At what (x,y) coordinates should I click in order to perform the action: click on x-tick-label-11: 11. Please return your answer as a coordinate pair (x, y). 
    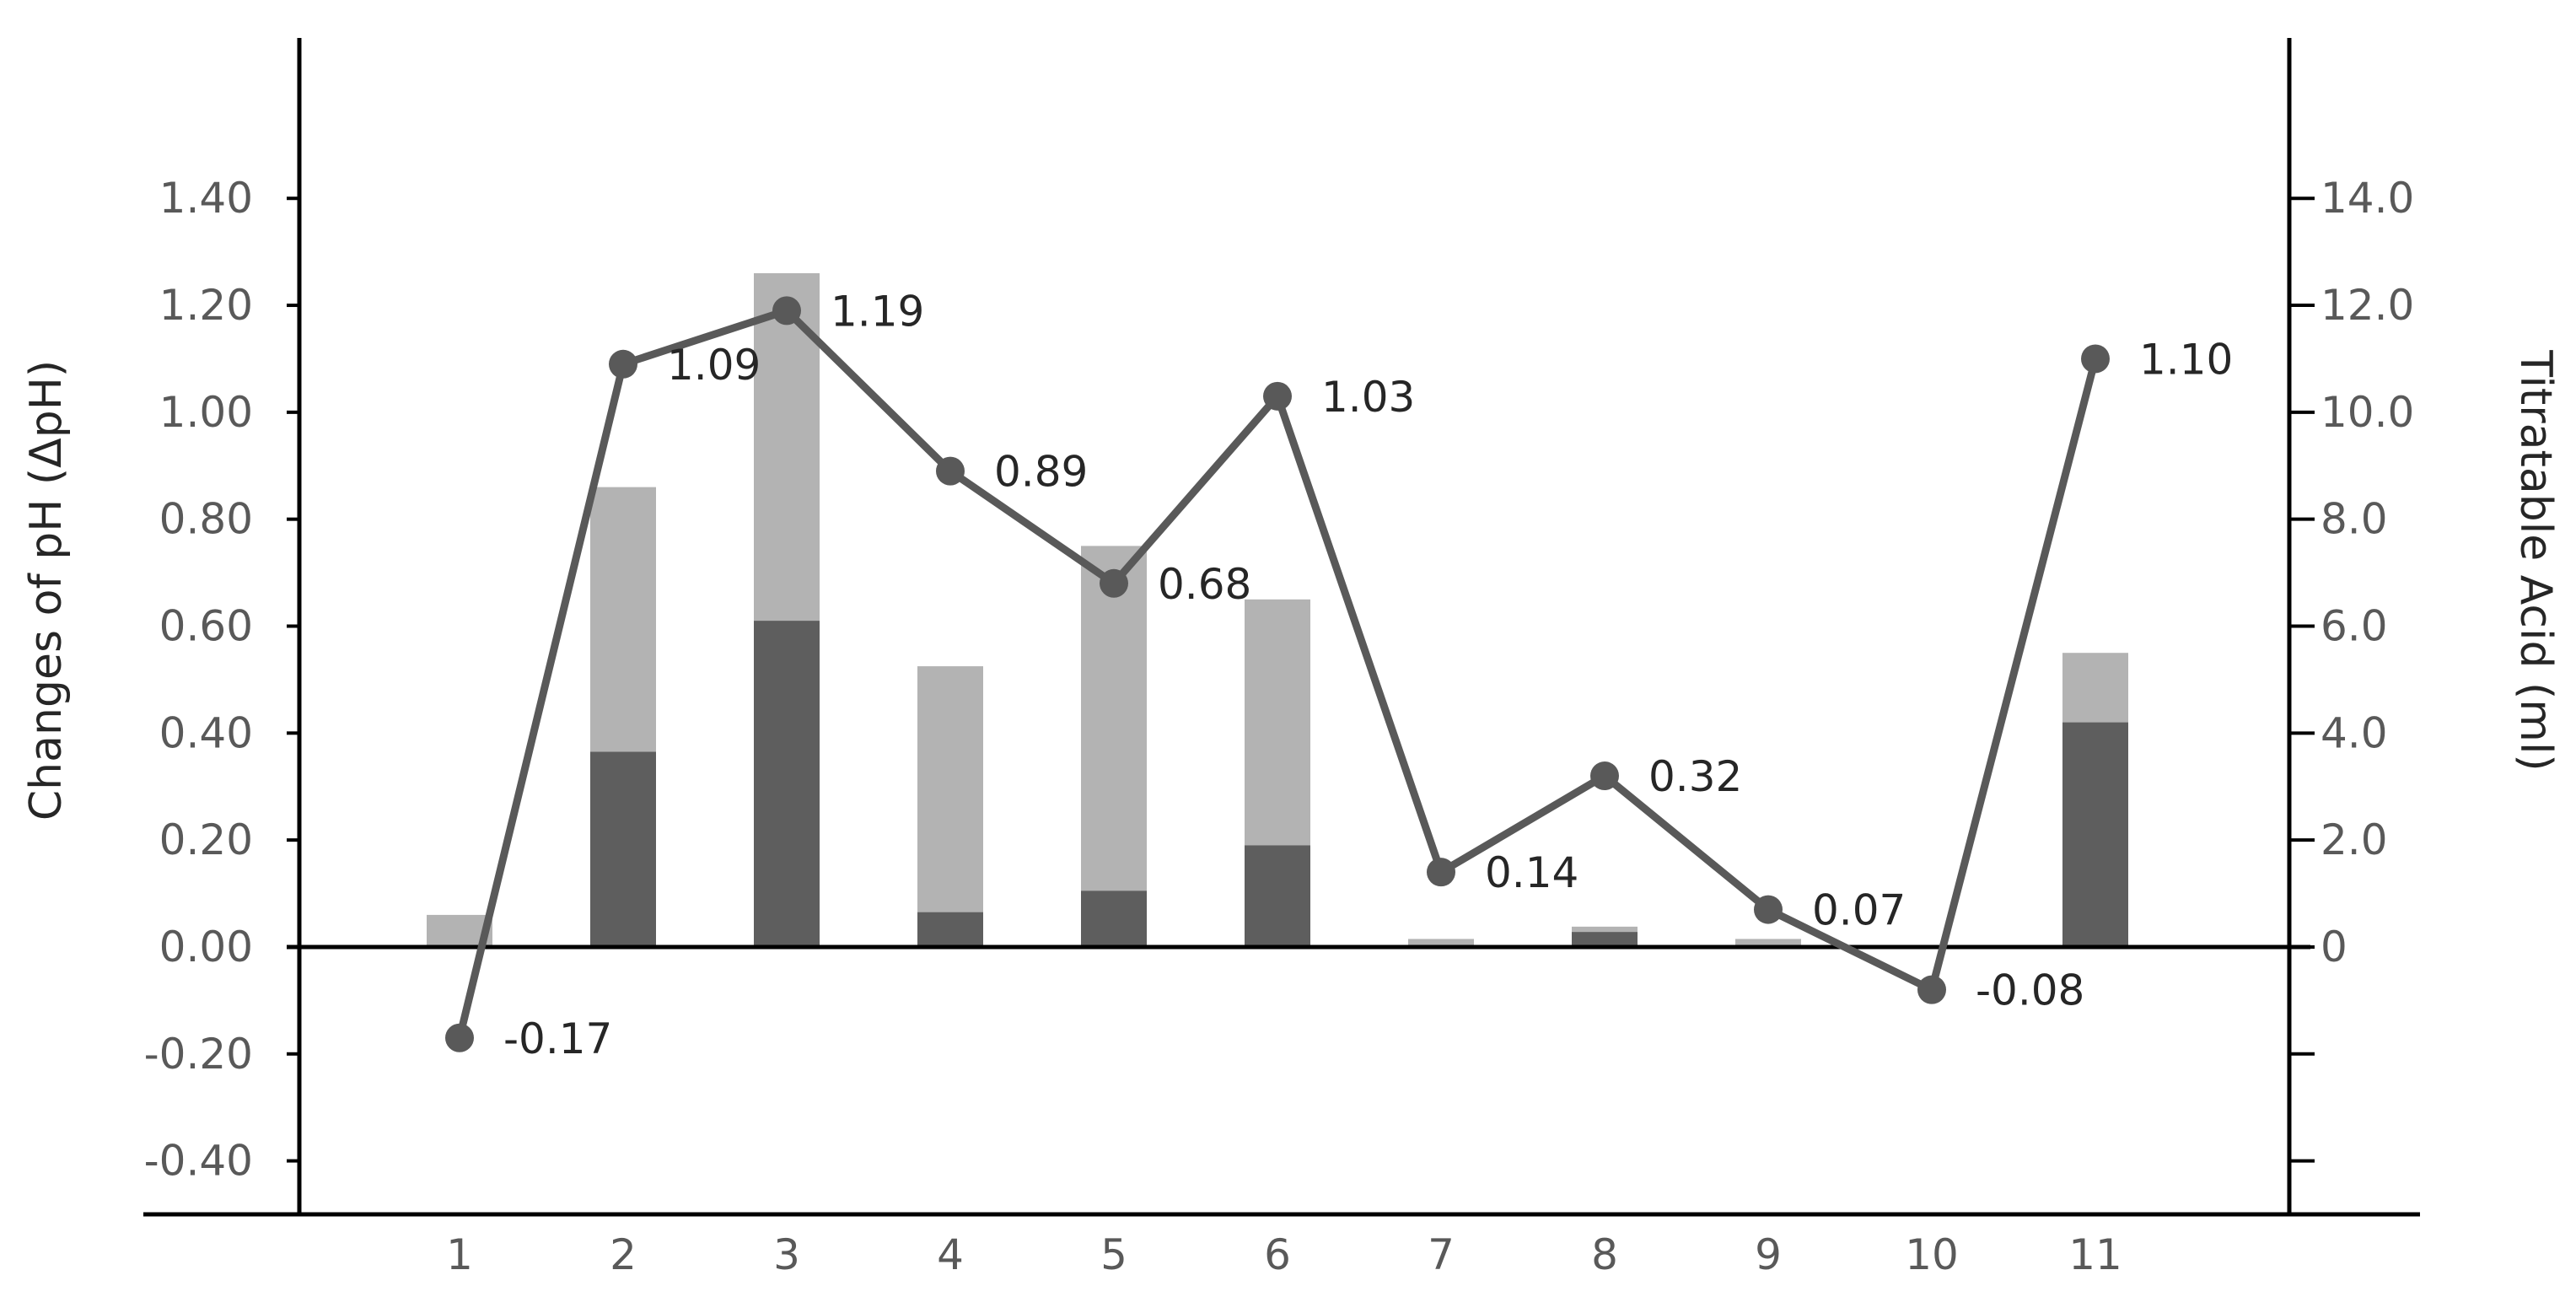
    Looking at the image, I should click on (2095, 1255).